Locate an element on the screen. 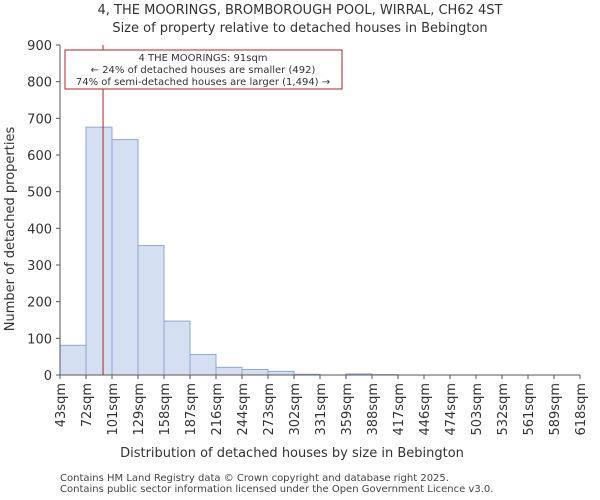  x-tick-label: 129sqm is located at coordinates (139, 409).